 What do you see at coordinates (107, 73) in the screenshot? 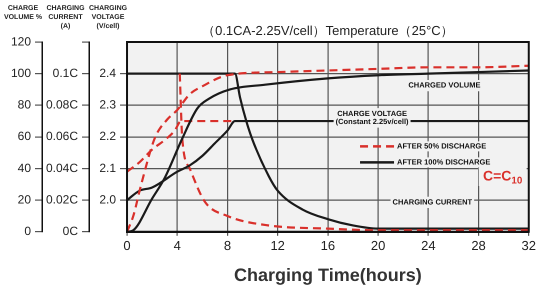
I see `y3-tick-label: 2.4` at bounding box center [107, 73].